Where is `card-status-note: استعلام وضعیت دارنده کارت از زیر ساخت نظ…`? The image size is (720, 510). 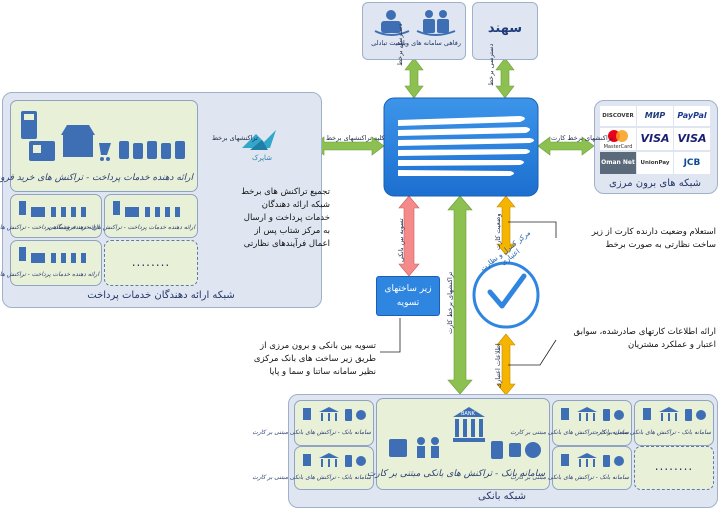 card-status-note: استعلام وضعیت دارنده کارت از زیر ساخت نظ… is located at coordinates (653, 238).